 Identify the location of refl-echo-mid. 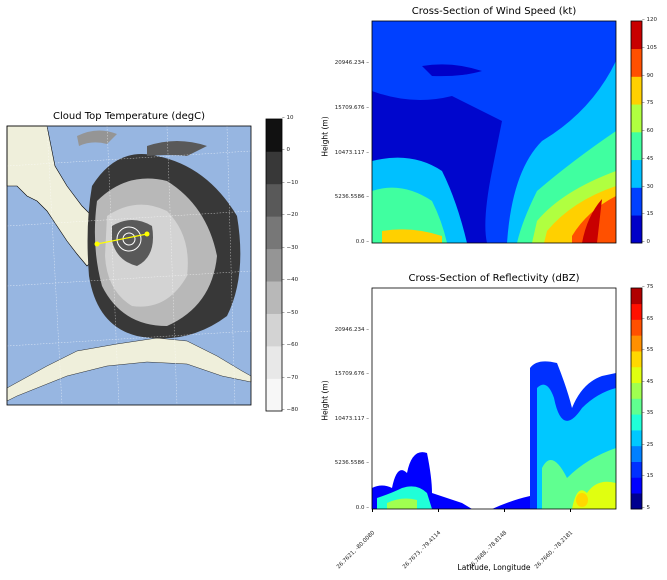
(511, 502).